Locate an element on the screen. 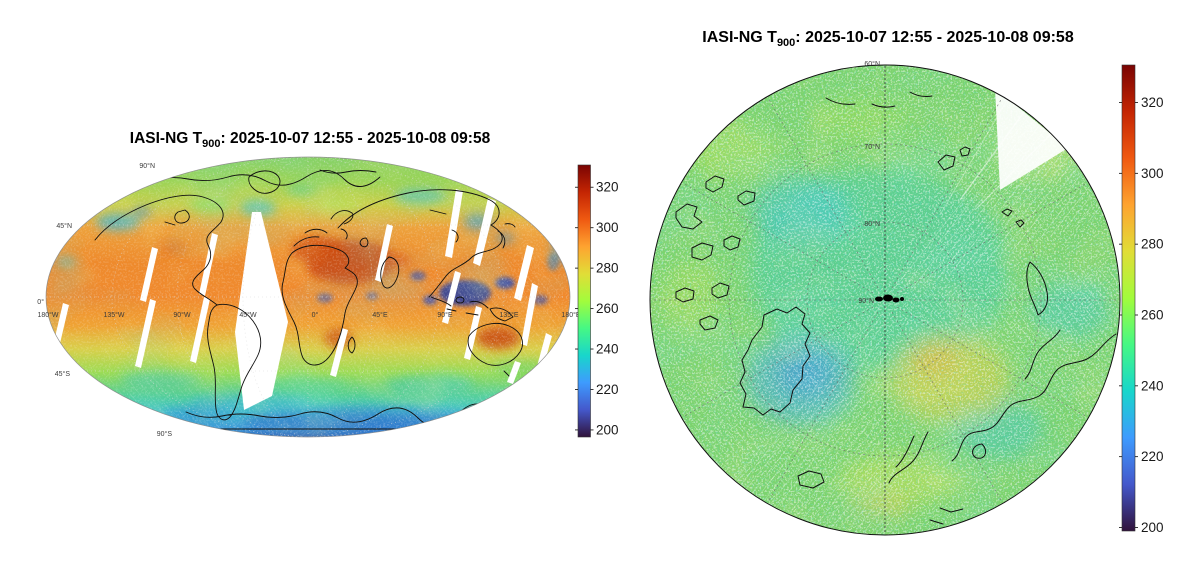 The height and width of the screenshot is (578, 1200). polar-lat-label-90n: 90°N is located at coordinates (866, 301).